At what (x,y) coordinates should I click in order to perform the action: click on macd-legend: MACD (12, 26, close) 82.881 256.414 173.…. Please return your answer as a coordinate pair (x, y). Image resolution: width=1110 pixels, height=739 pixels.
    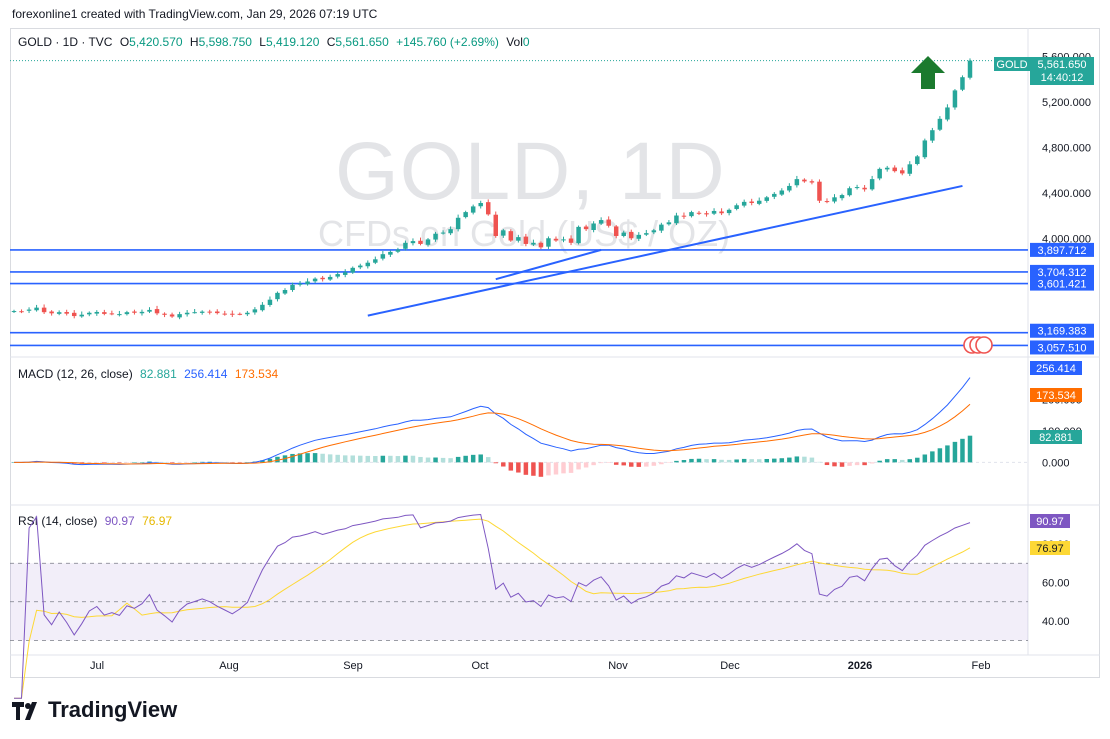
    Looking at the image, I should click on (150, 374).